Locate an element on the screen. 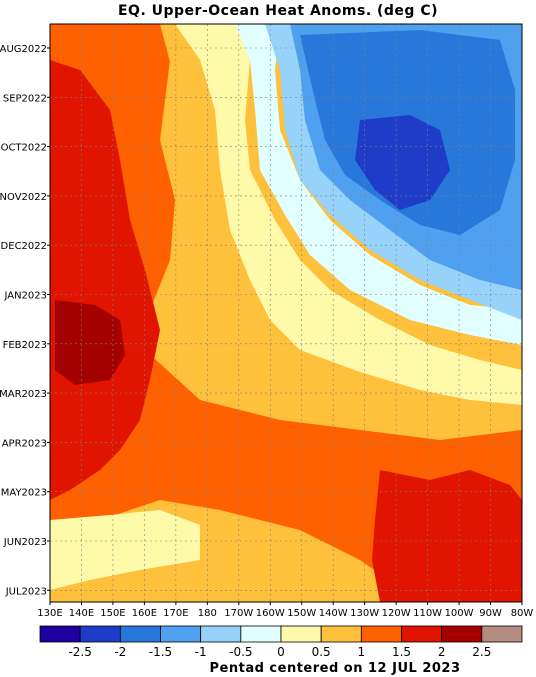 This screenshot has height=677, width=536. x-tick-label: 140E is located at coordinates (81, 613).